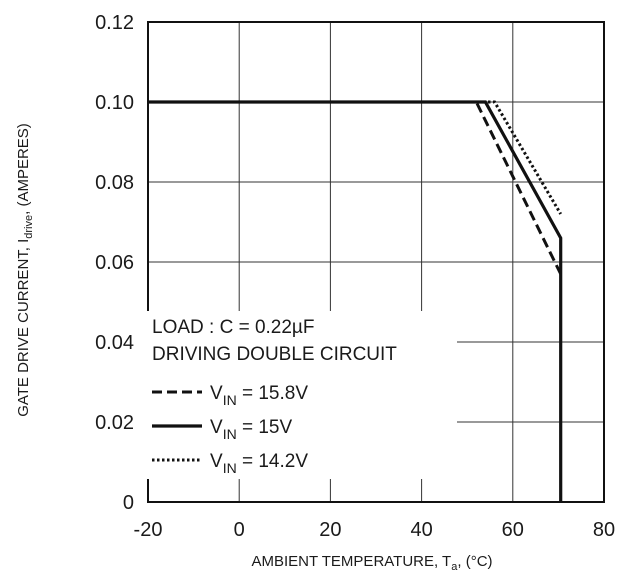 The width and height of the screenshot is (626, 580). What do you see at coordinates (114, 263) in the screenshot?
I see `y-tick-label: 0.06` at bounding box center [114, 263].